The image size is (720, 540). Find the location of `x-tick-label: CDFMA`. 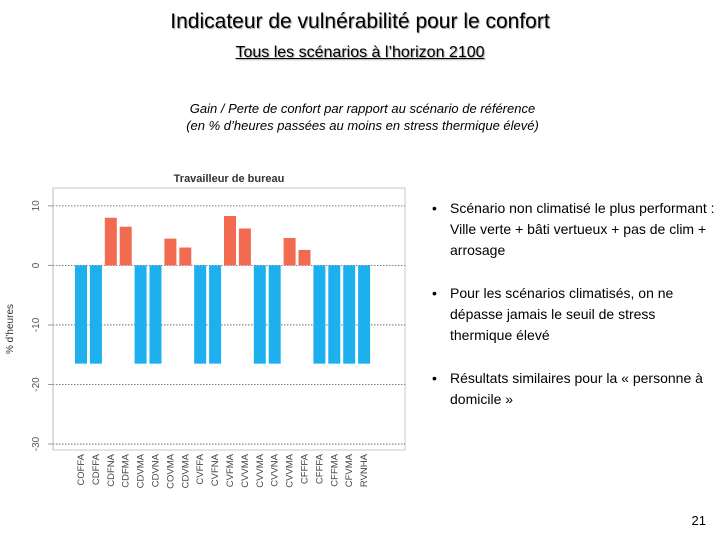

x-tick-label: CDFMA is located at coordinates (126, 470).